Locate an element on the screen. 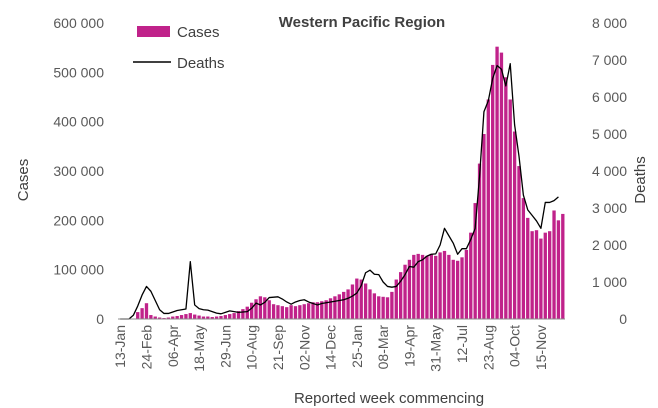 The height and width of the screenshot is (408, 658). x-tick-label: 10-Aug is located at coordinates (252, 347).